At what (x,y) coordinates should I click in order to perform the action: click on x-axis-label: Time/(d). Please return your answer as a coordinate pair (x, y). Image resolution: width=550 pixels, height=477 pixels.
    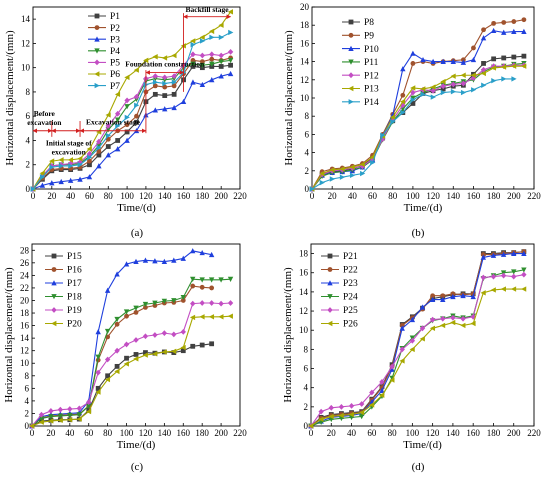
    Looking at the image, I should click on (136, 208).